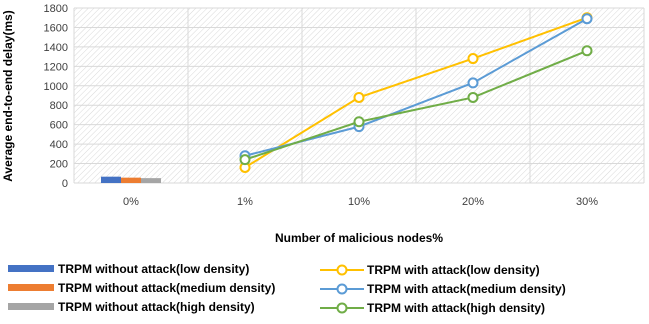  What do you see at coordinates (65, 184) in the screenshot?
I see `y-tick-label: 0` at bounding box center [65, 184].